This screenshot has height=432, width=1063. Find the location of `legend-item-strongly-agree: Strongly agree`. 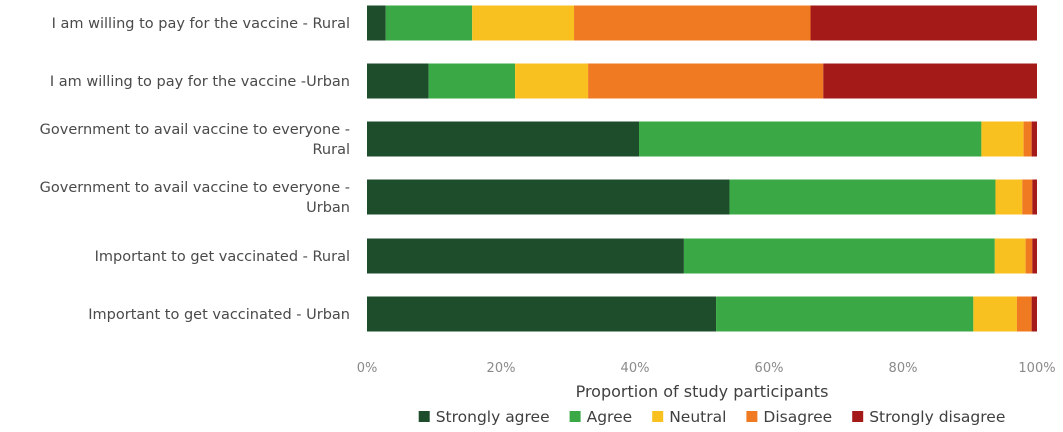

legend-item-strongly-agree: Strongly agree is located at coordinates (484, 417).